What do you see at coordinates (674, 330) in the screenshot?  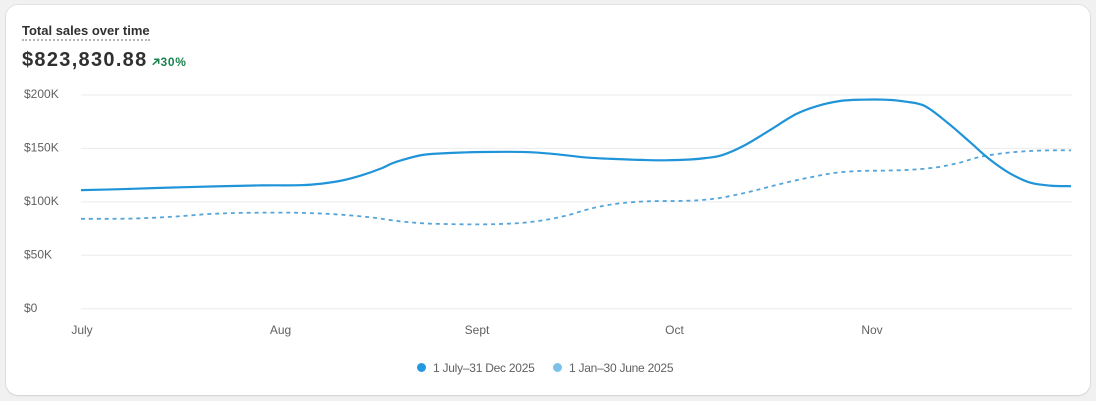 I see `svg-text: Oct` at bounding box center [674, 330].